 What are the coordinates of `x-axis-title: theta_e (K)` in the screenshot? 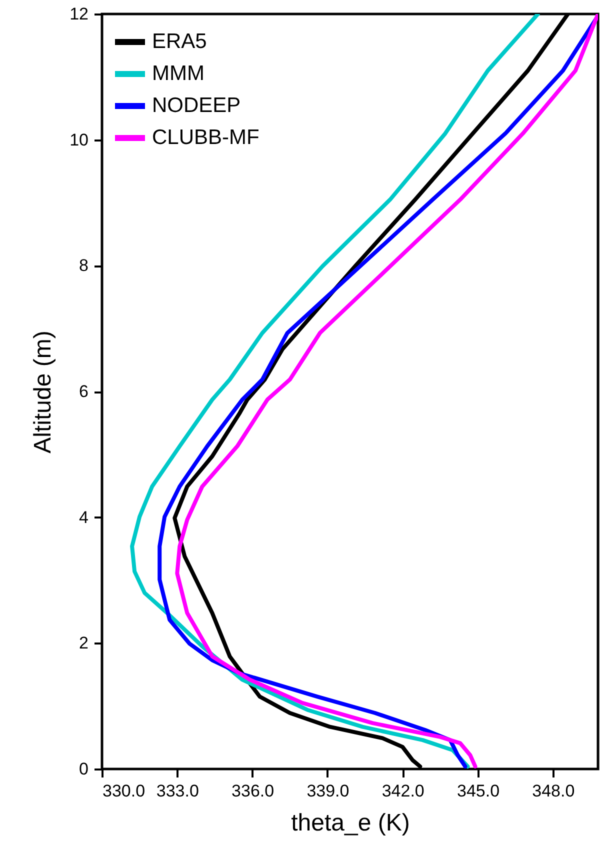 It's located at (350, 823).